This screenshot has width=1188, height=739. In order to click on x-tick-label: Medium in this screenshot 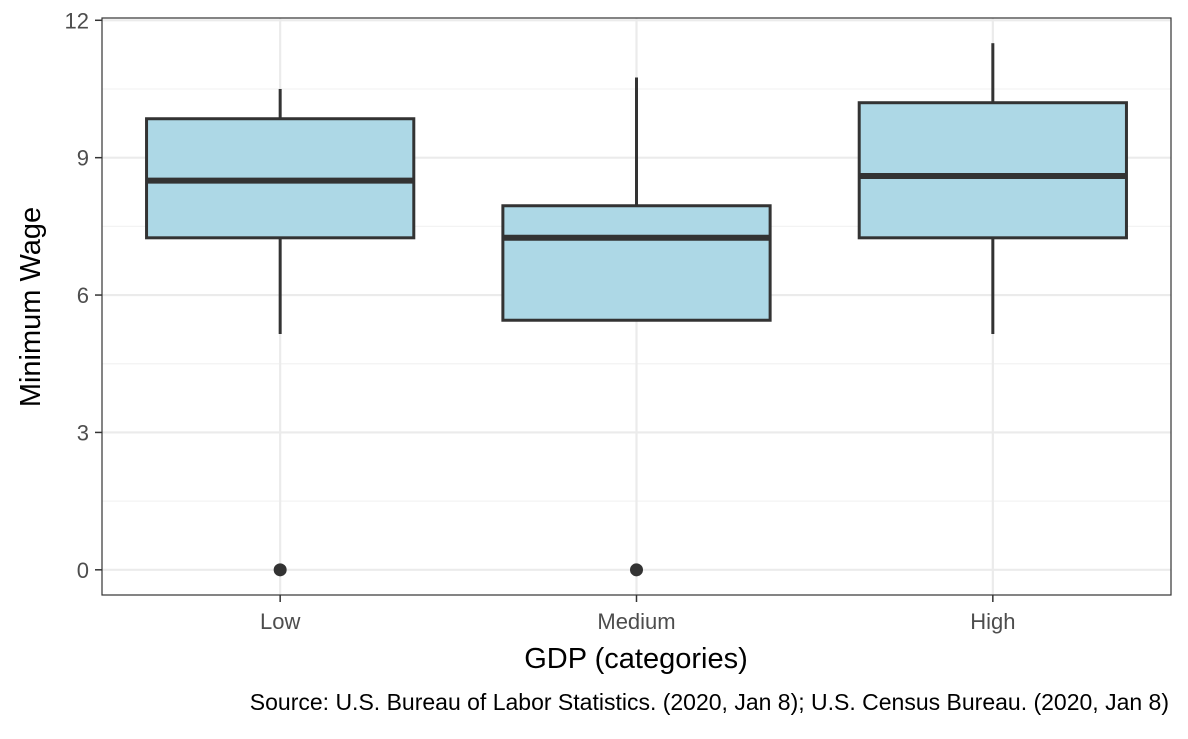, I will do `click(636, 621)`.